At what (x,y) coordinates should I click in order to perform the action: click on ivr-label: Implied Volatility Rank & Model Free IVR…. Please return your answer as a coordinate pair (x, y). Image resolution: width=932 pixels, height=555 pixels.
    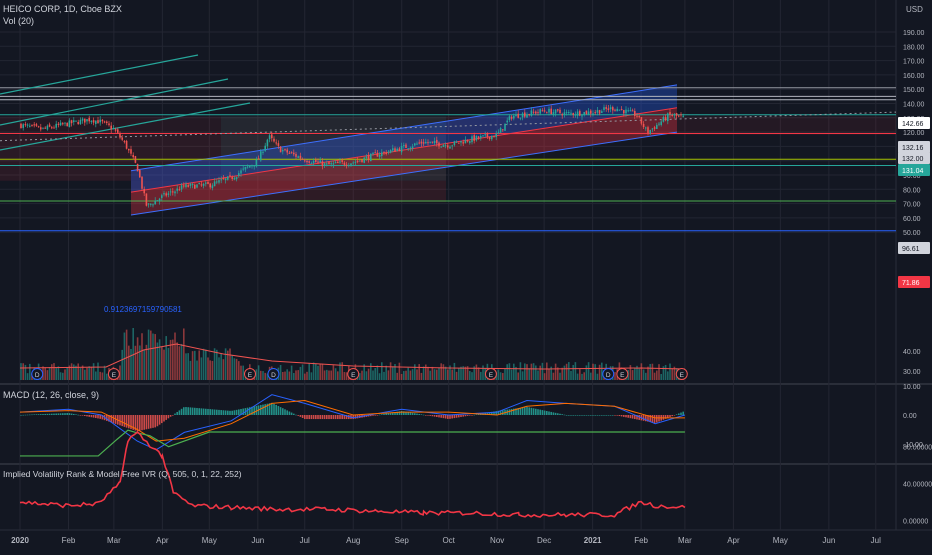
    Looking at the image, I should click on (122, 474).